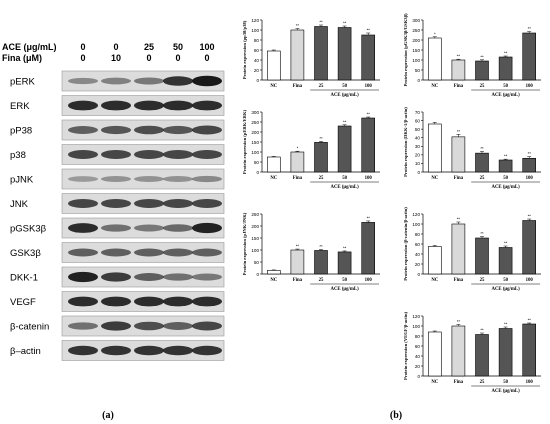  What do you see at coordinates (19, 204) in the screenshot?
I see `blot-row-label: JNK` at bounding box center [19, 204].